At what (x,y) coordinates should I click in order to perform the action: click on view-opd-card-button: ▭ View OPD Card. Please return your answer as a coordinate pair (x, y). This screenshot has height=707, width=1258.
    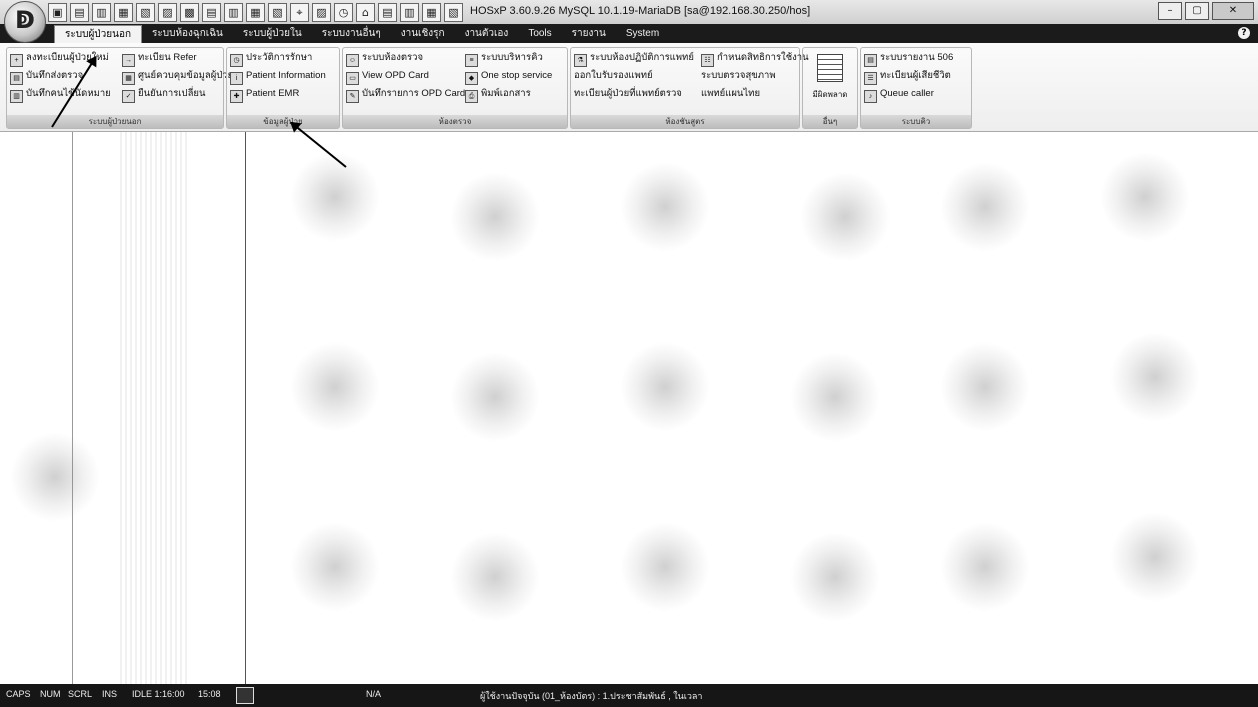
    Looking at the image, I should click on (387, 76).